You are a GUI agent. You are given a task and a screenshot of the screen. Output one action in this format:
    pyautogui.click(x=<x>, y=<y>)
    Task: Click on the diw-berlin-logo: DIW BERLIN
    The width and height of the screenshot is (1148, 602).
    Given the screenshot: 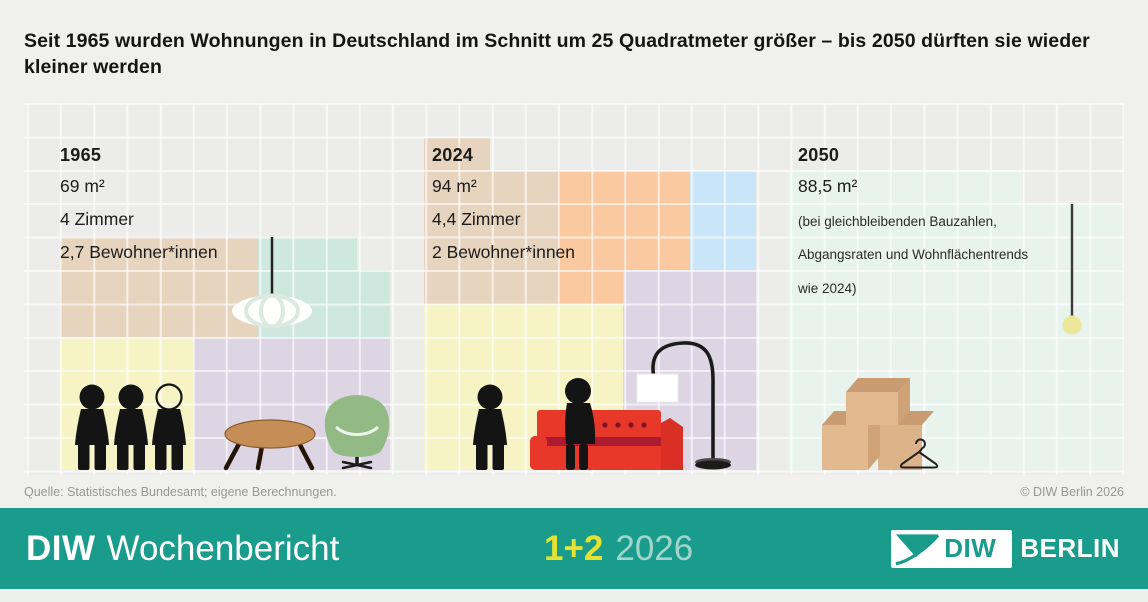 What is the action you would take?
    pyautogui.click(x=1005, y=548)
    